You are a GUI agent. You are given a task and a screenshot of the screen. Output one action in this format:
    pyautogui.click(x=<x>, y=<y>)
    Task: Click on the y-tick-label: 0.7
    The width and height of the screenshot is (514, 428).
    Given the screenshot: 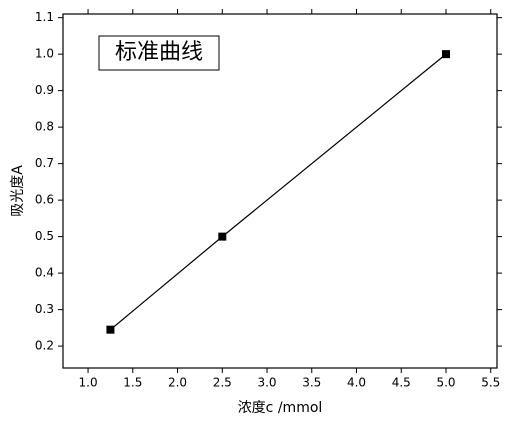 What is the action you would take?
    pyautogui.click(x=44, y=163)
    